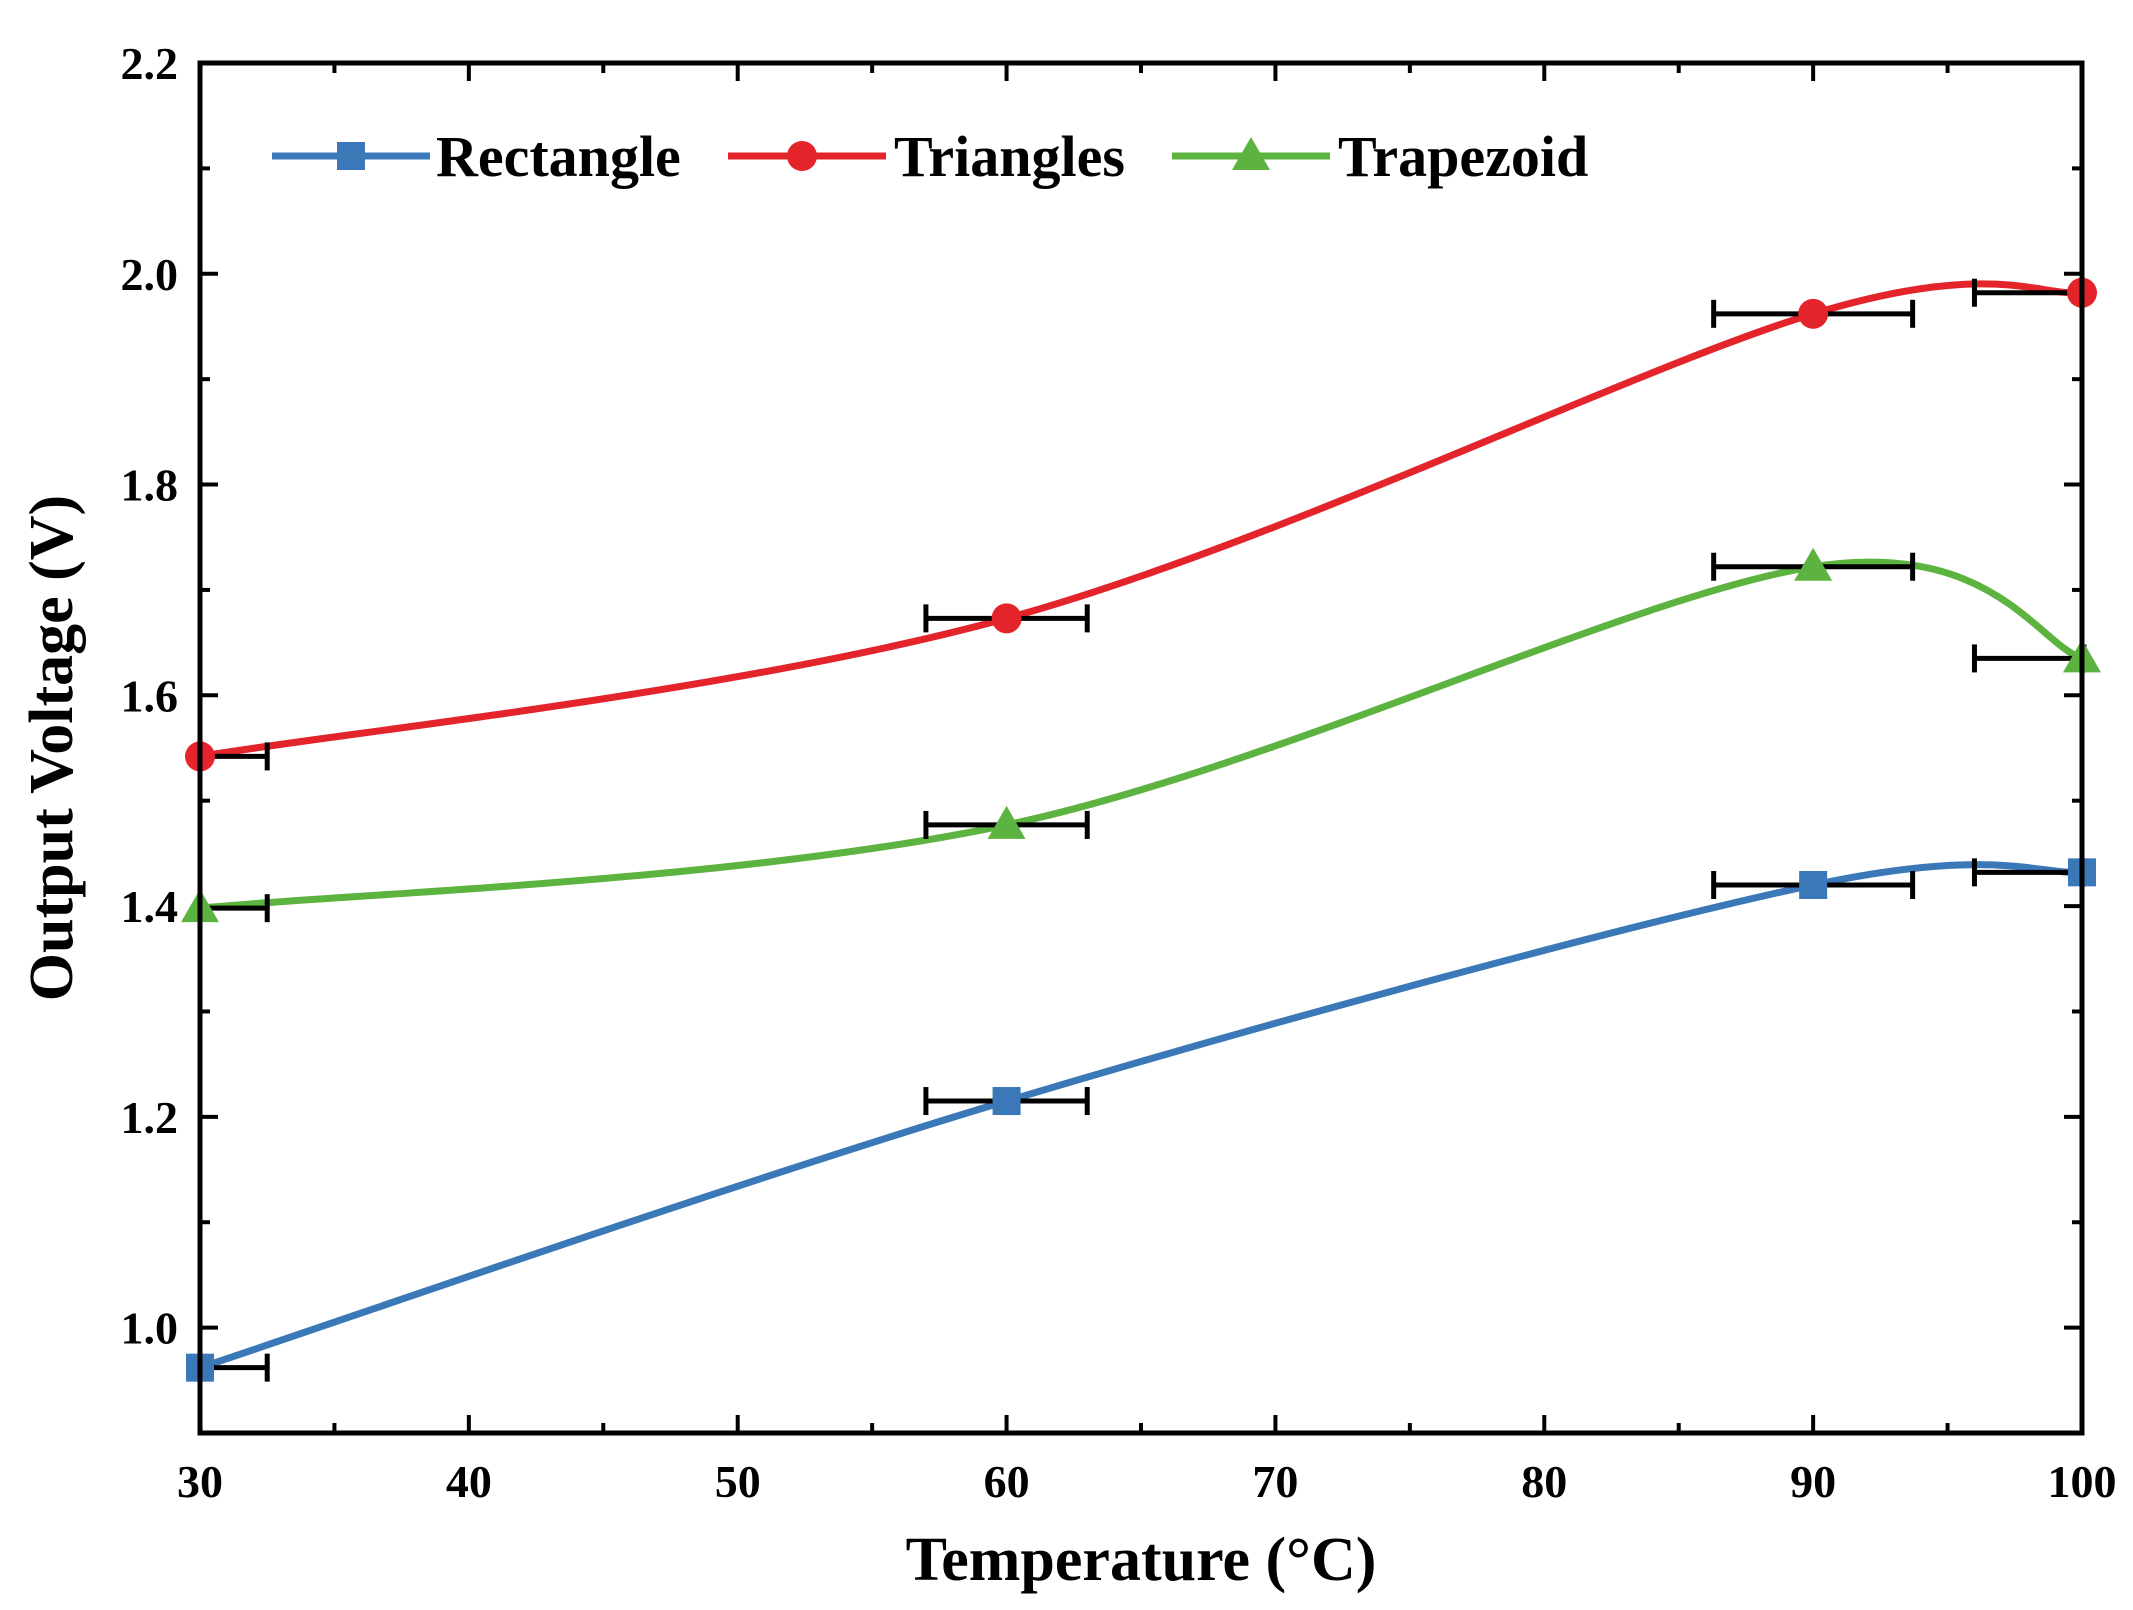  Describe the element at coordinates (1007, 1481) in the screenshot. I see `x-tick-label: 60` at that location.